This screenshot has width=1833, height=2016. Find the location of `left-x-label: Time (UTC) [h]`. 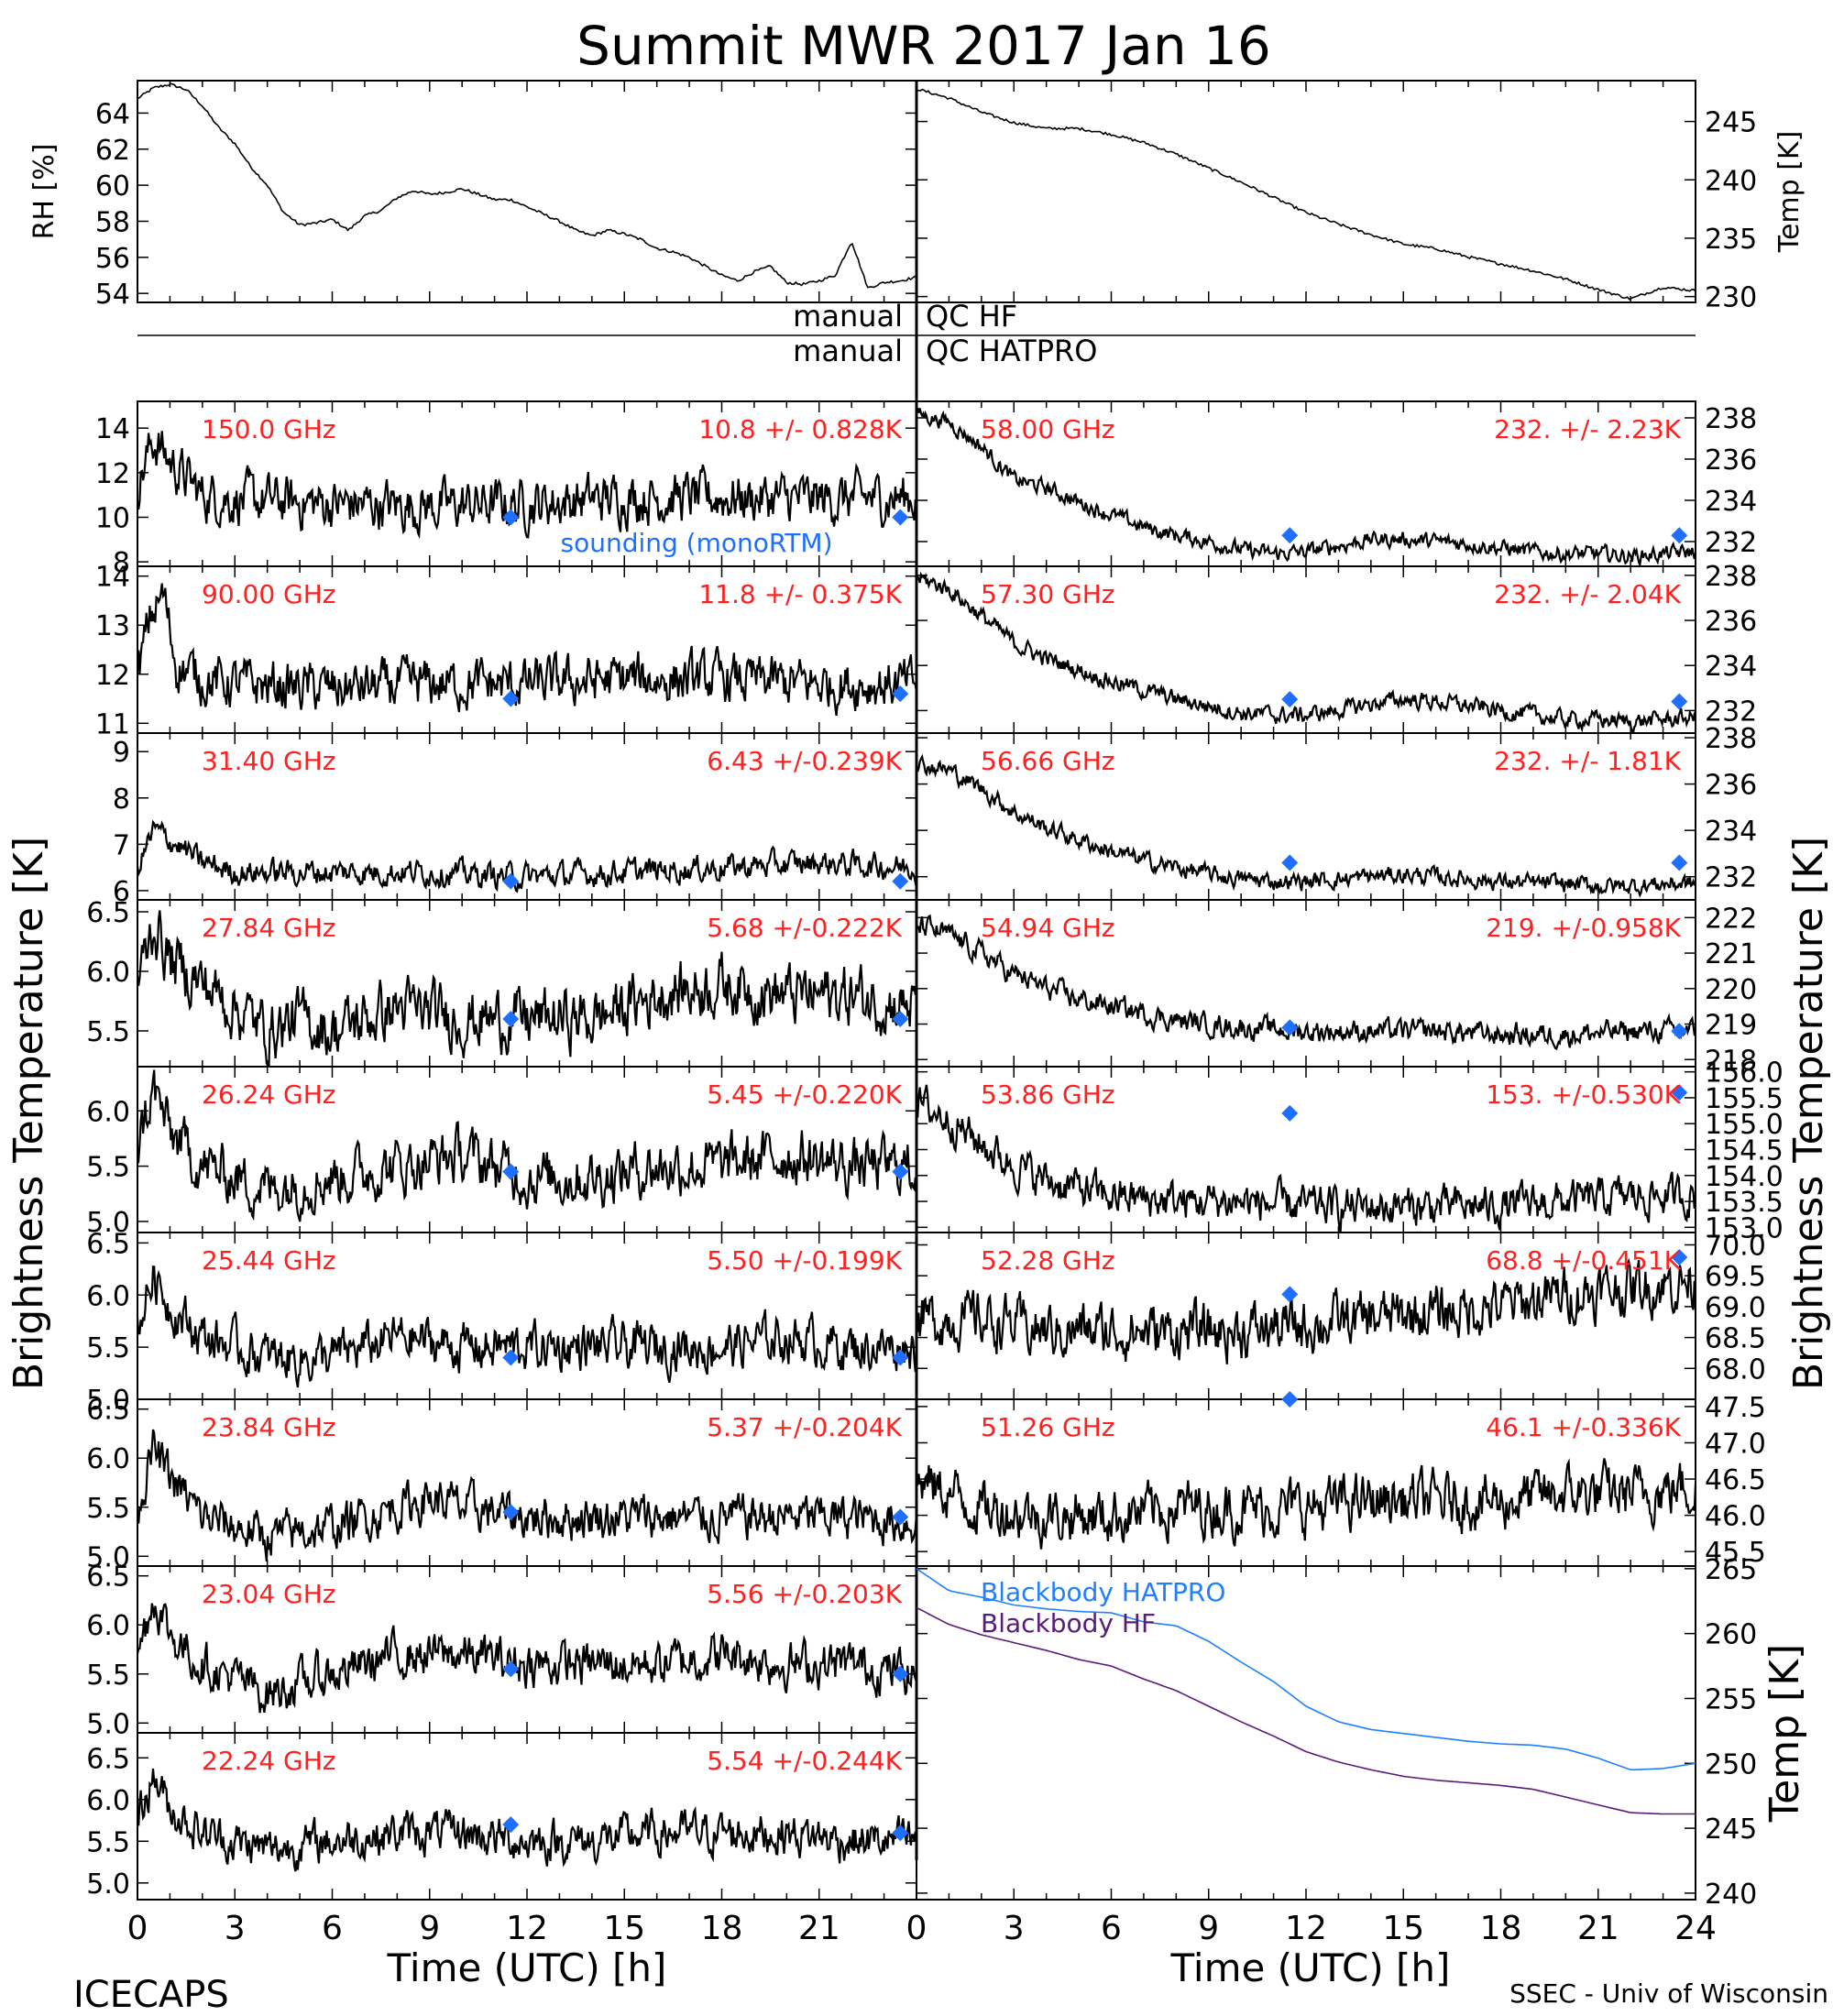

left-x-label: Time (UTC) [h] is located at coordinates (527, 1967).